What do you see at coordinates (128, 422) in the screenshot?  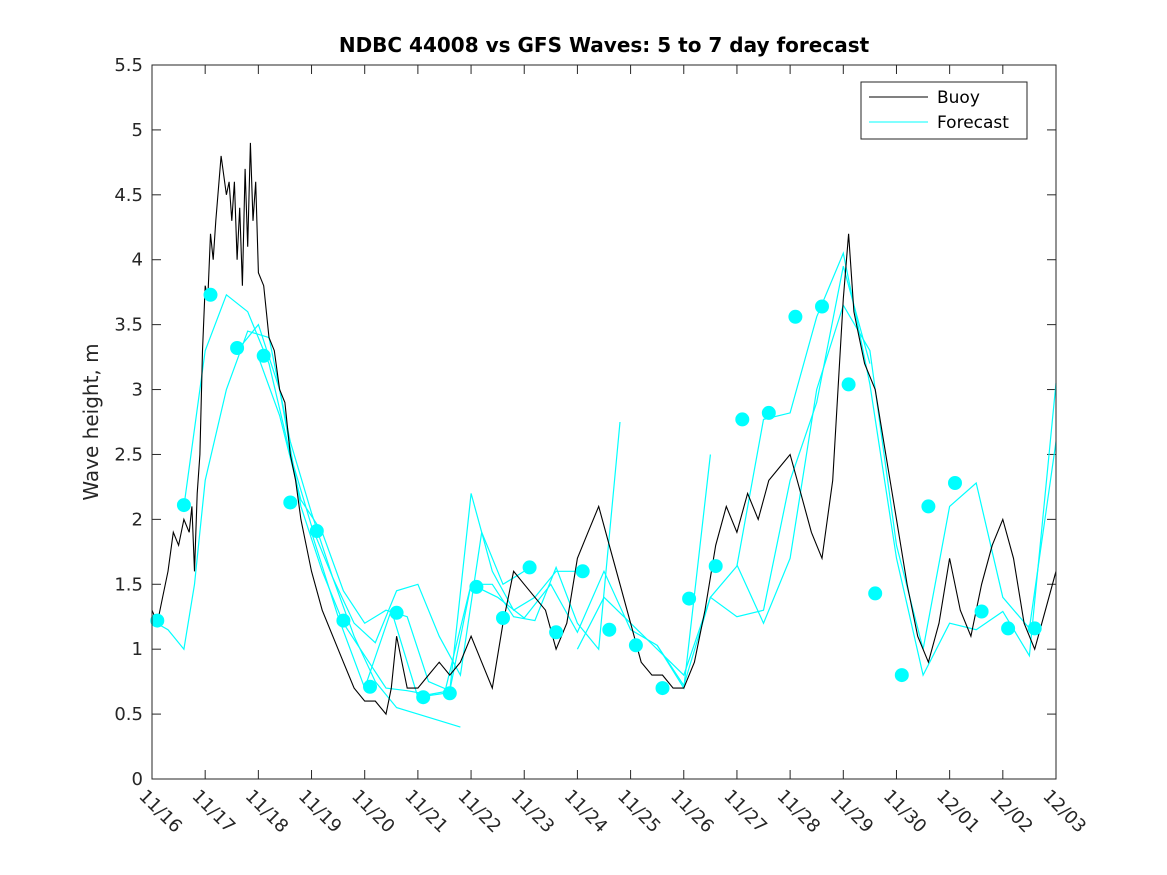 I see `y-tick-labels: 0 0.5 1 1.5 2 2.5 3 3.5 4 4.5 5 5.5` at bounding box center [128, 422].